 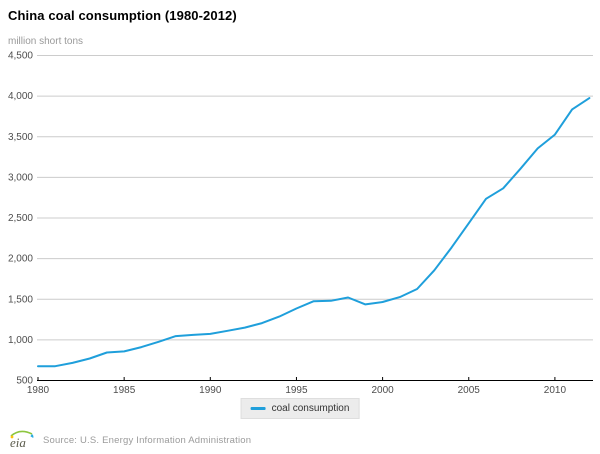 What do you see at coordinates (20, 299) in the screenshot?
I see `y-axis-tick-label: 1,500` at bounding box center [20, 299].